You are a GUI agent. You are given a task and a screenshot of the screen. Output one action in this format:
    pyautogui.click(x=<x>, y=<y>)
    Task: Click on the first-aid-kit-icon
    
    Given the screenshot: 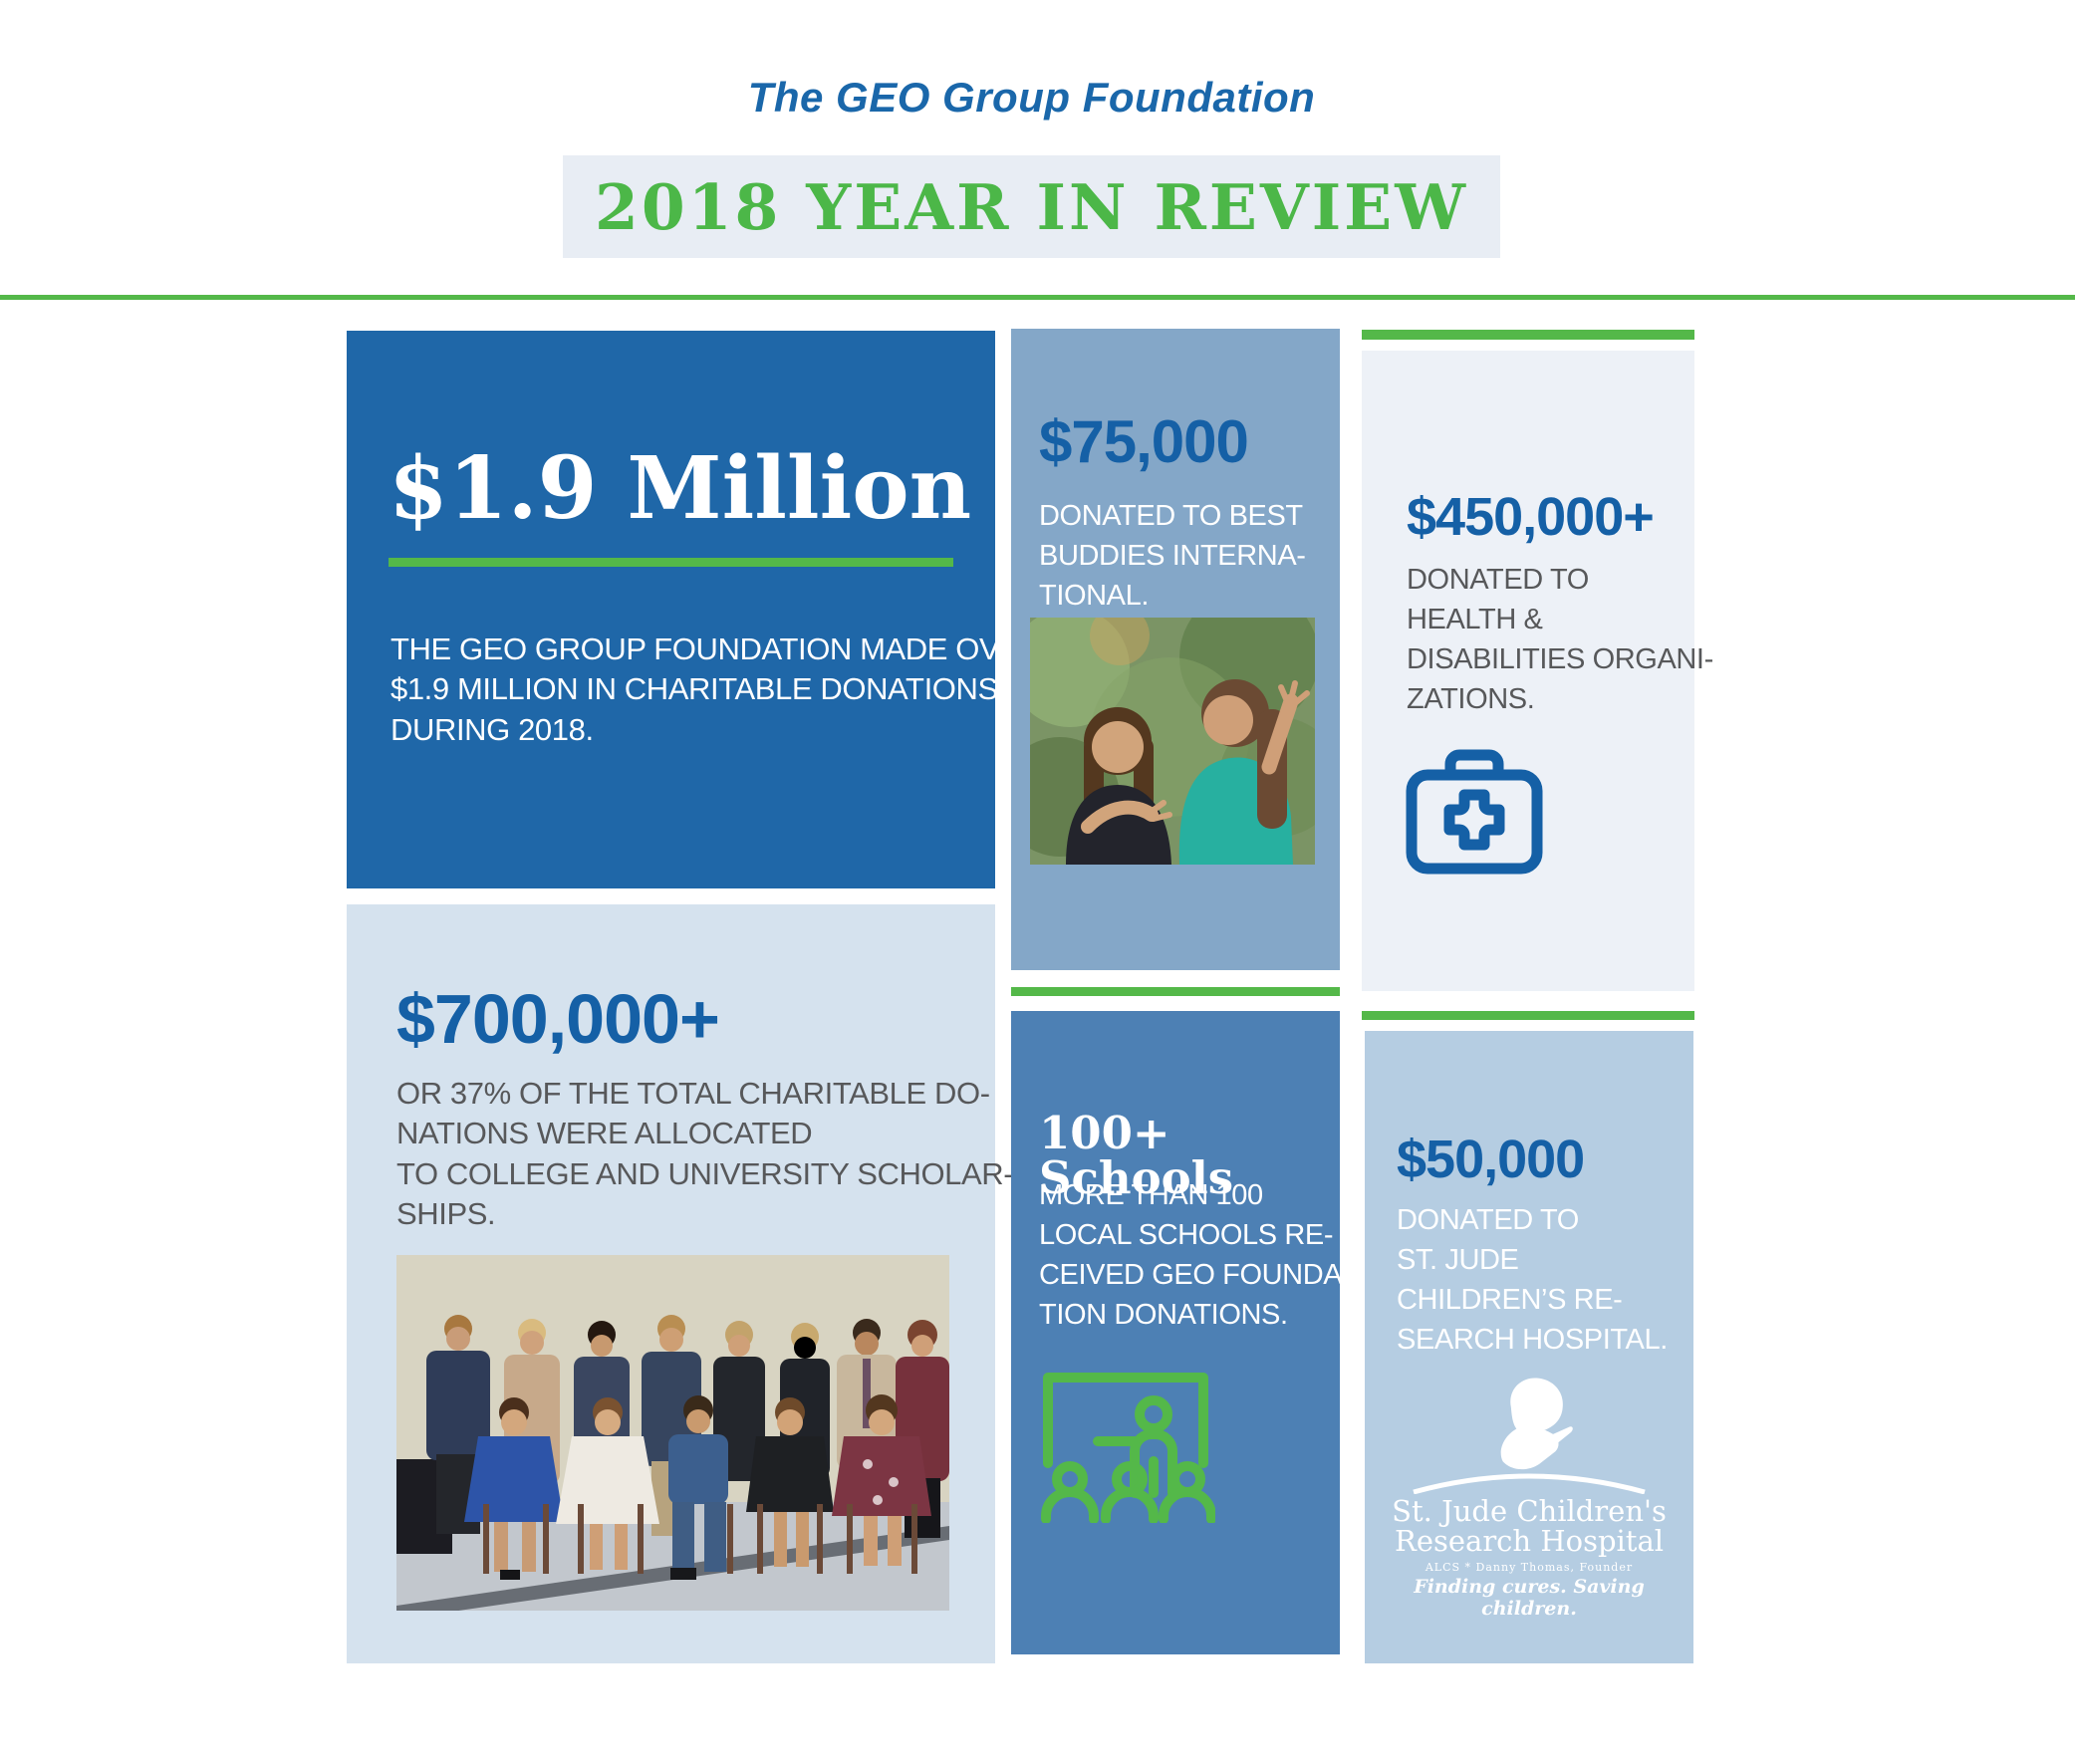 What is the action you would take?
    pyautogui.click(x=1474, y=812)
    